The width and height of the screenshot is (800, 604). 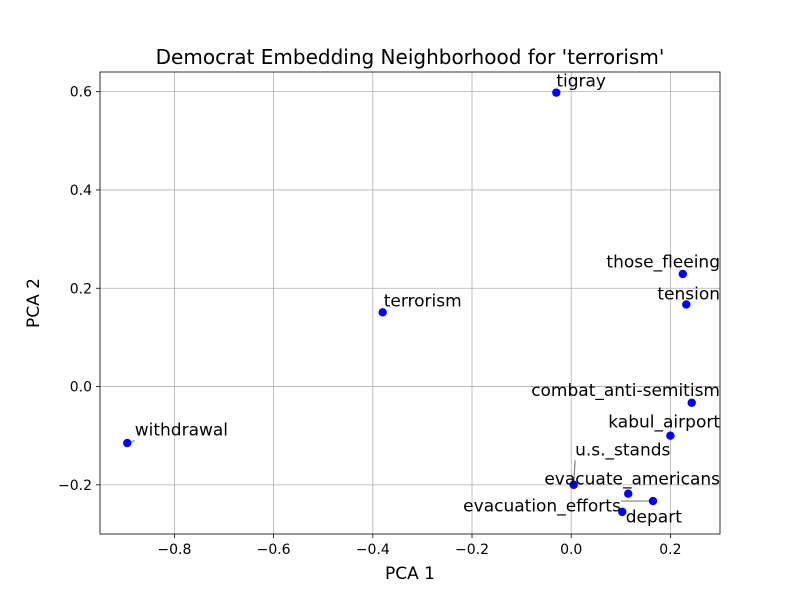 I want to click on y-tick-label: 0.6, so click(x=81, y=93).